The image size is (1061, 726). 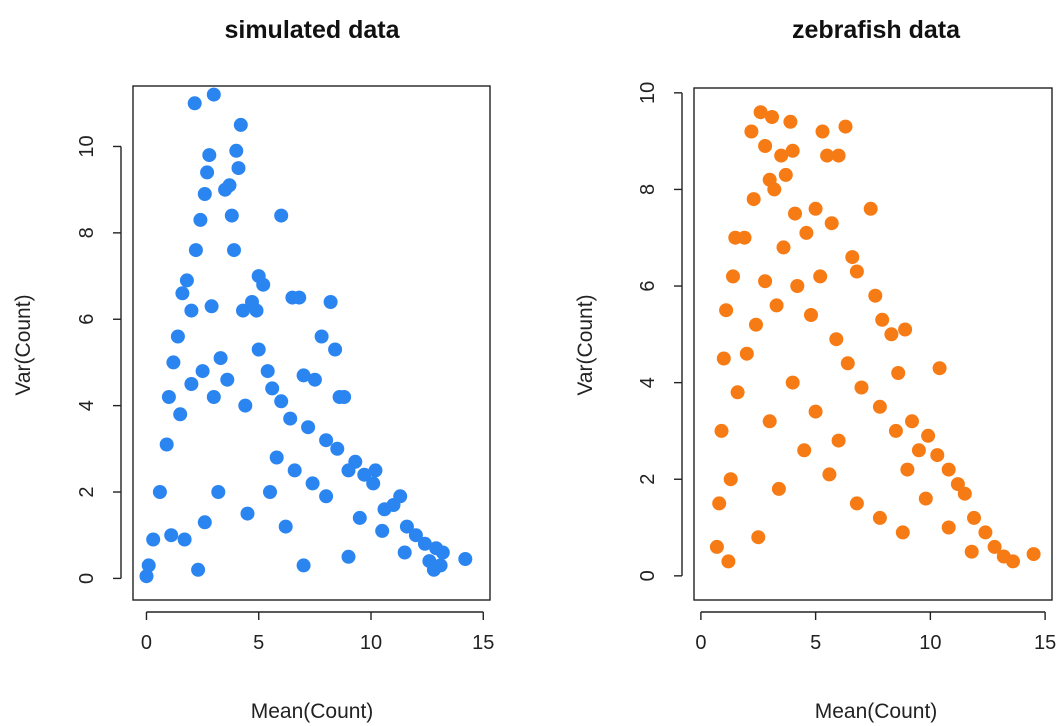 I want to click on chart-title: simulated data, so click(x=312, y=30).